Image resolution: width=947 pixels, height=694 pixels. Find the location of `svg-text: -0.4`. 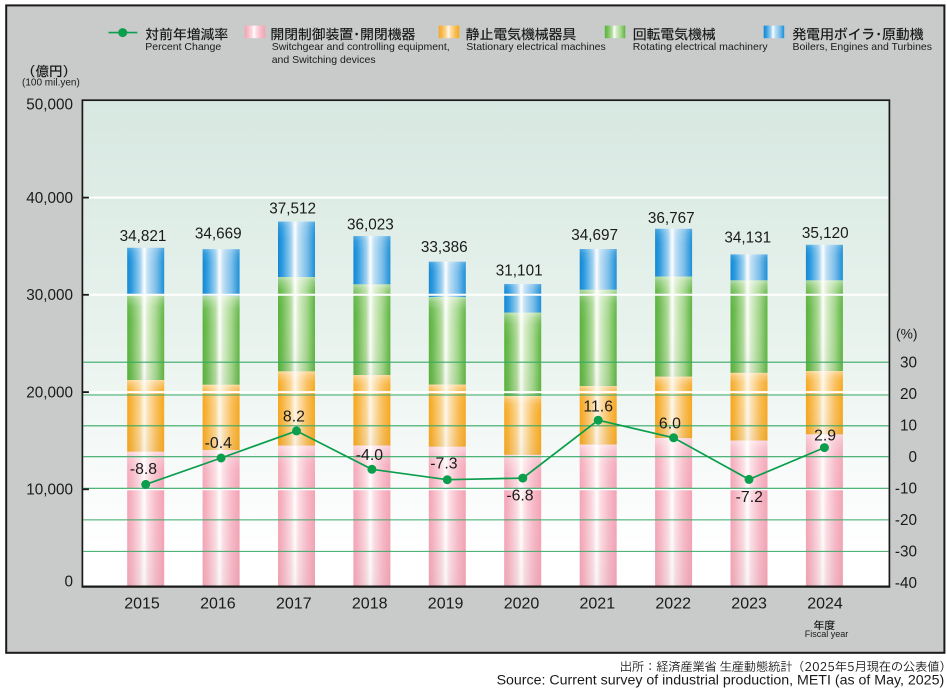

svg-text: -0.4 is located at coordinates (218, 443).